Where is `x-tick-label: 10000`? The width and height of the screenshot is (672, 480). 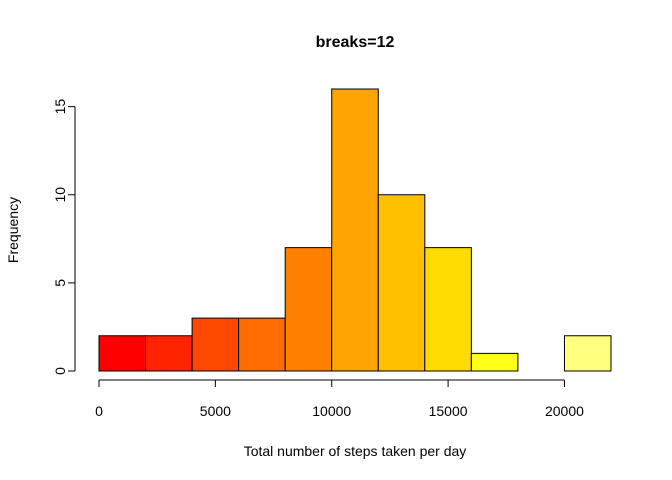
x-tick-label: 10000 is located at coordinates (331, 411).